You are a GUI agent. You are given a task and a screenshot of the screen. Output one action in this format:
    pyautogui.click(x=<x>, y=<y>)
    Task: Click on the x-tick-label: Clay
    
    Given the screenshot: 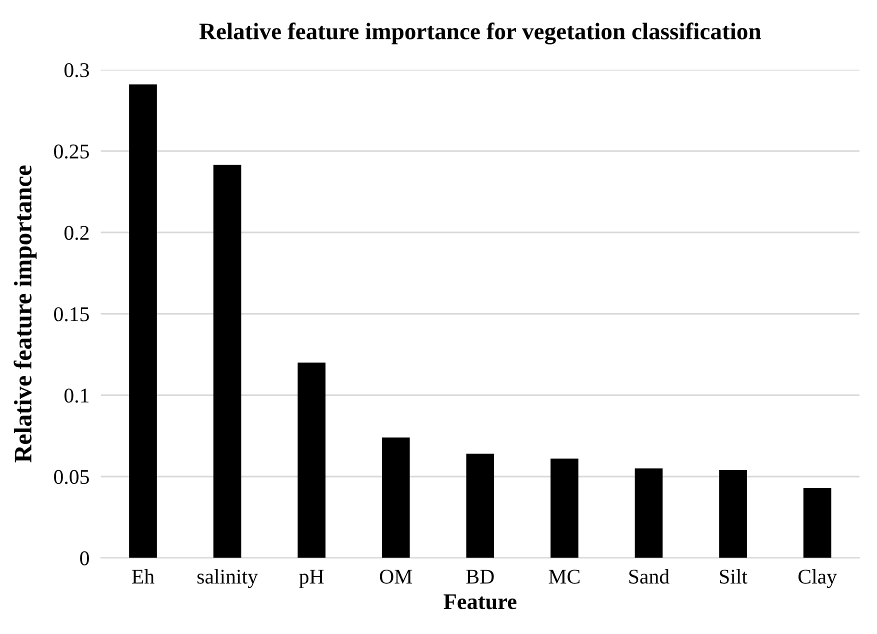 What is the action you would take?
    pyautogui.click(x=817, y=578)
    